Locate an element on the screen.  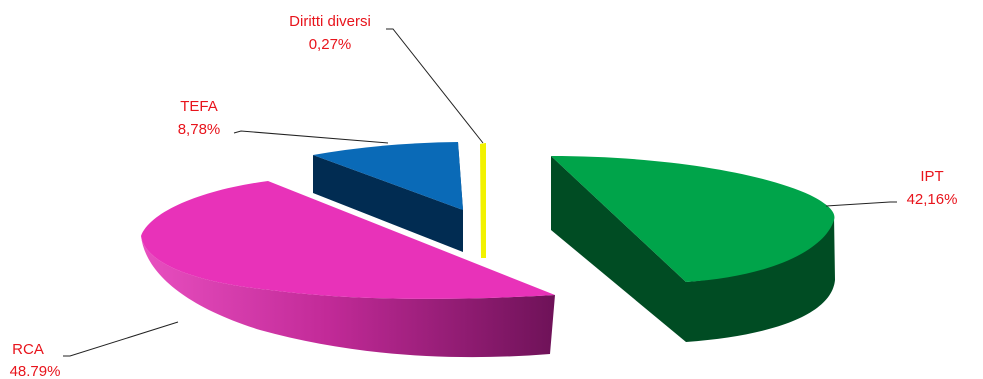
slice-diritti-diversi-side is located at coordinates (483, 200).